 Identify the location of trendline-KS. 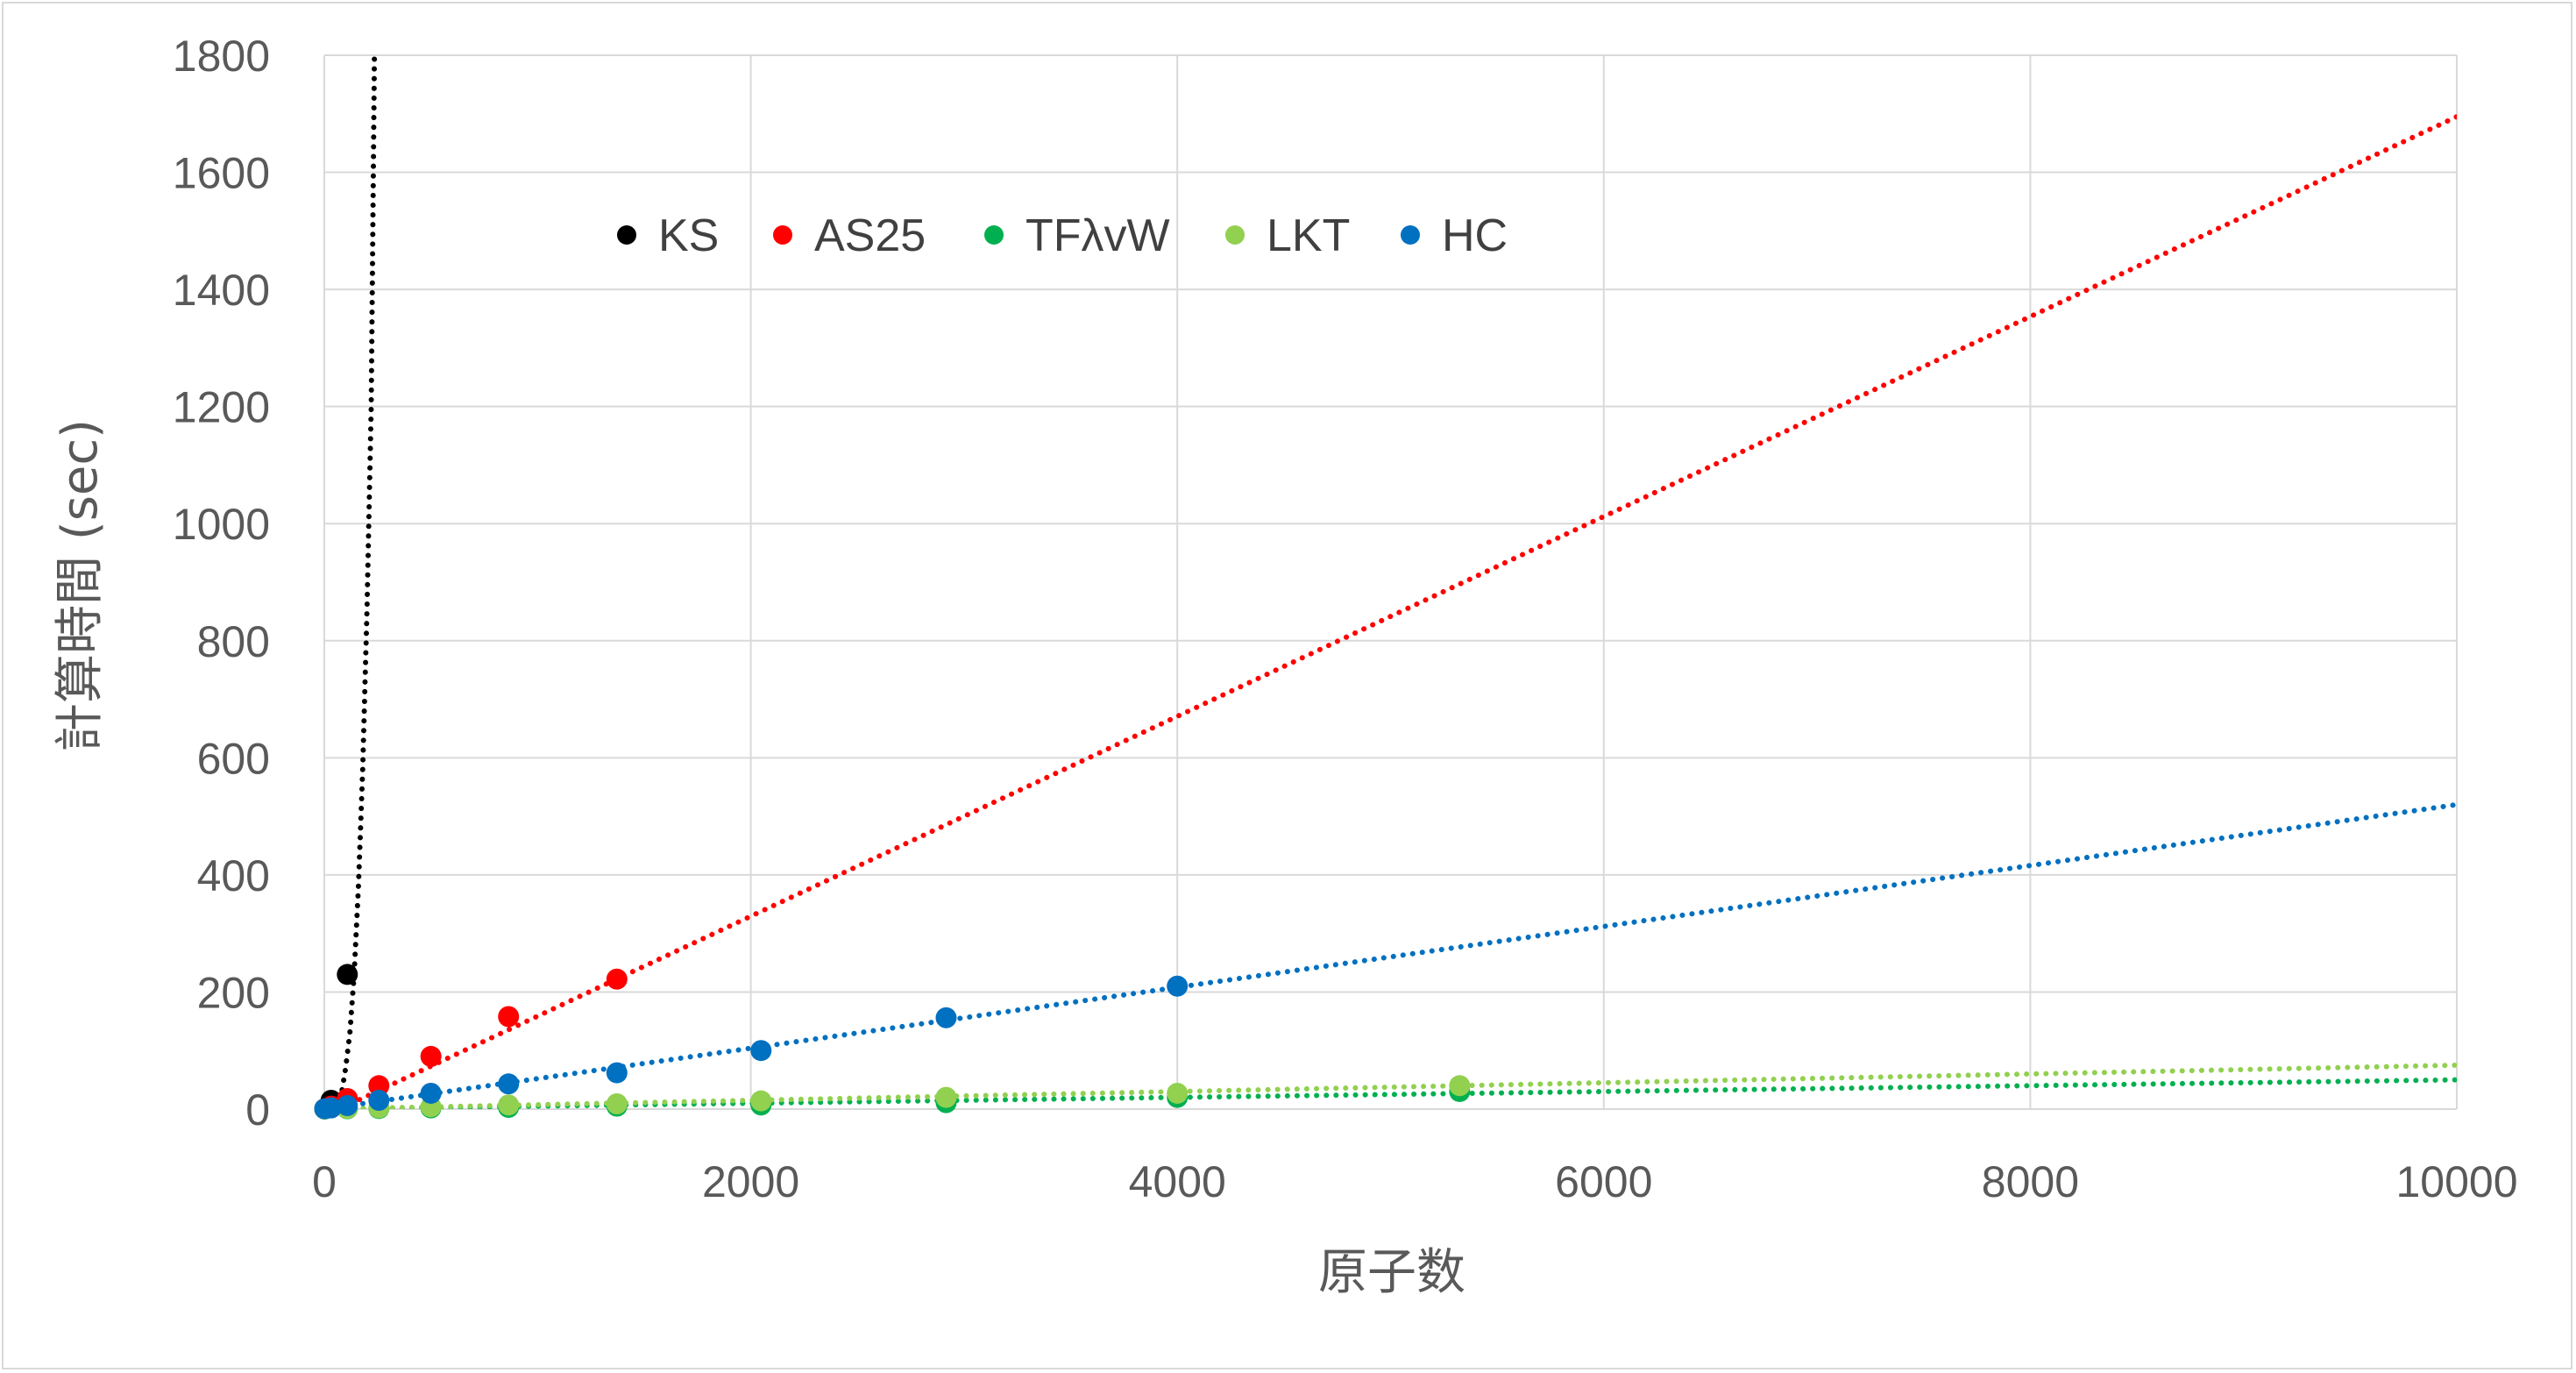
(351, 581).